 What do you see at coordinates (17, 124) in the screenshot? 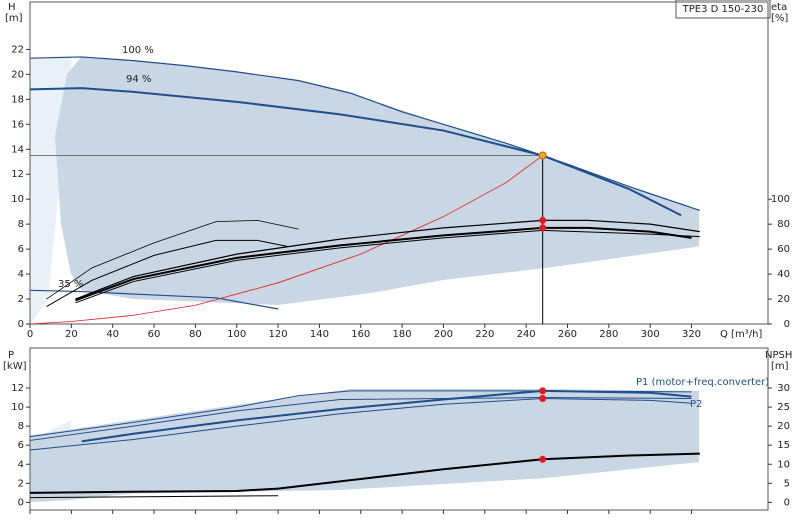
I see `y-tick-label: 16` at bounding box center [17, 124].